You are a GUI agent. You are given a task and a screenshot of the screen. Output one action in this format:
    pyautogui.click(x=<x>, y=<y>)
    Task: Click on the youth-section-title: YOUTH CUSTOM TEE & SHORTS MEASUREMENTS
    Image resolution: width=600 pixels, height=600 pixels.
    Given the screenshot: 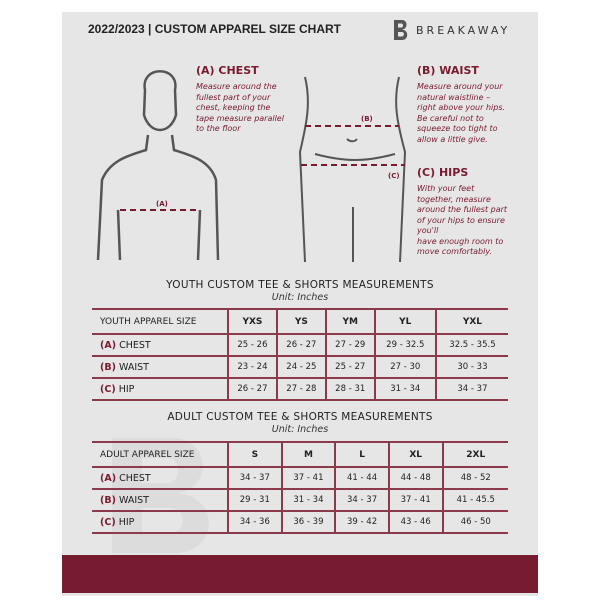 What is the action you would take?
    pyautogui.click(x=300, y=285)
    